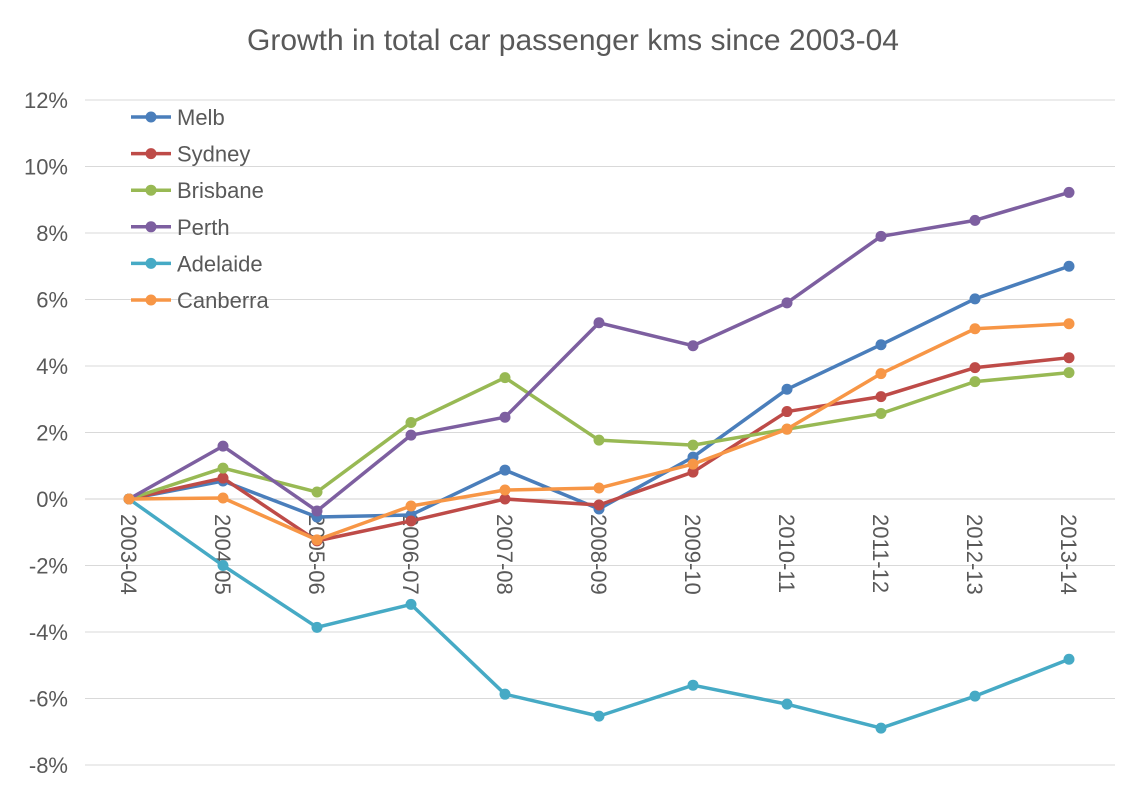  What do you see at coordinates (222, 554) in the screenshot?
I see `x-tick-label: 2004-05` at bounding box center [222, 554].